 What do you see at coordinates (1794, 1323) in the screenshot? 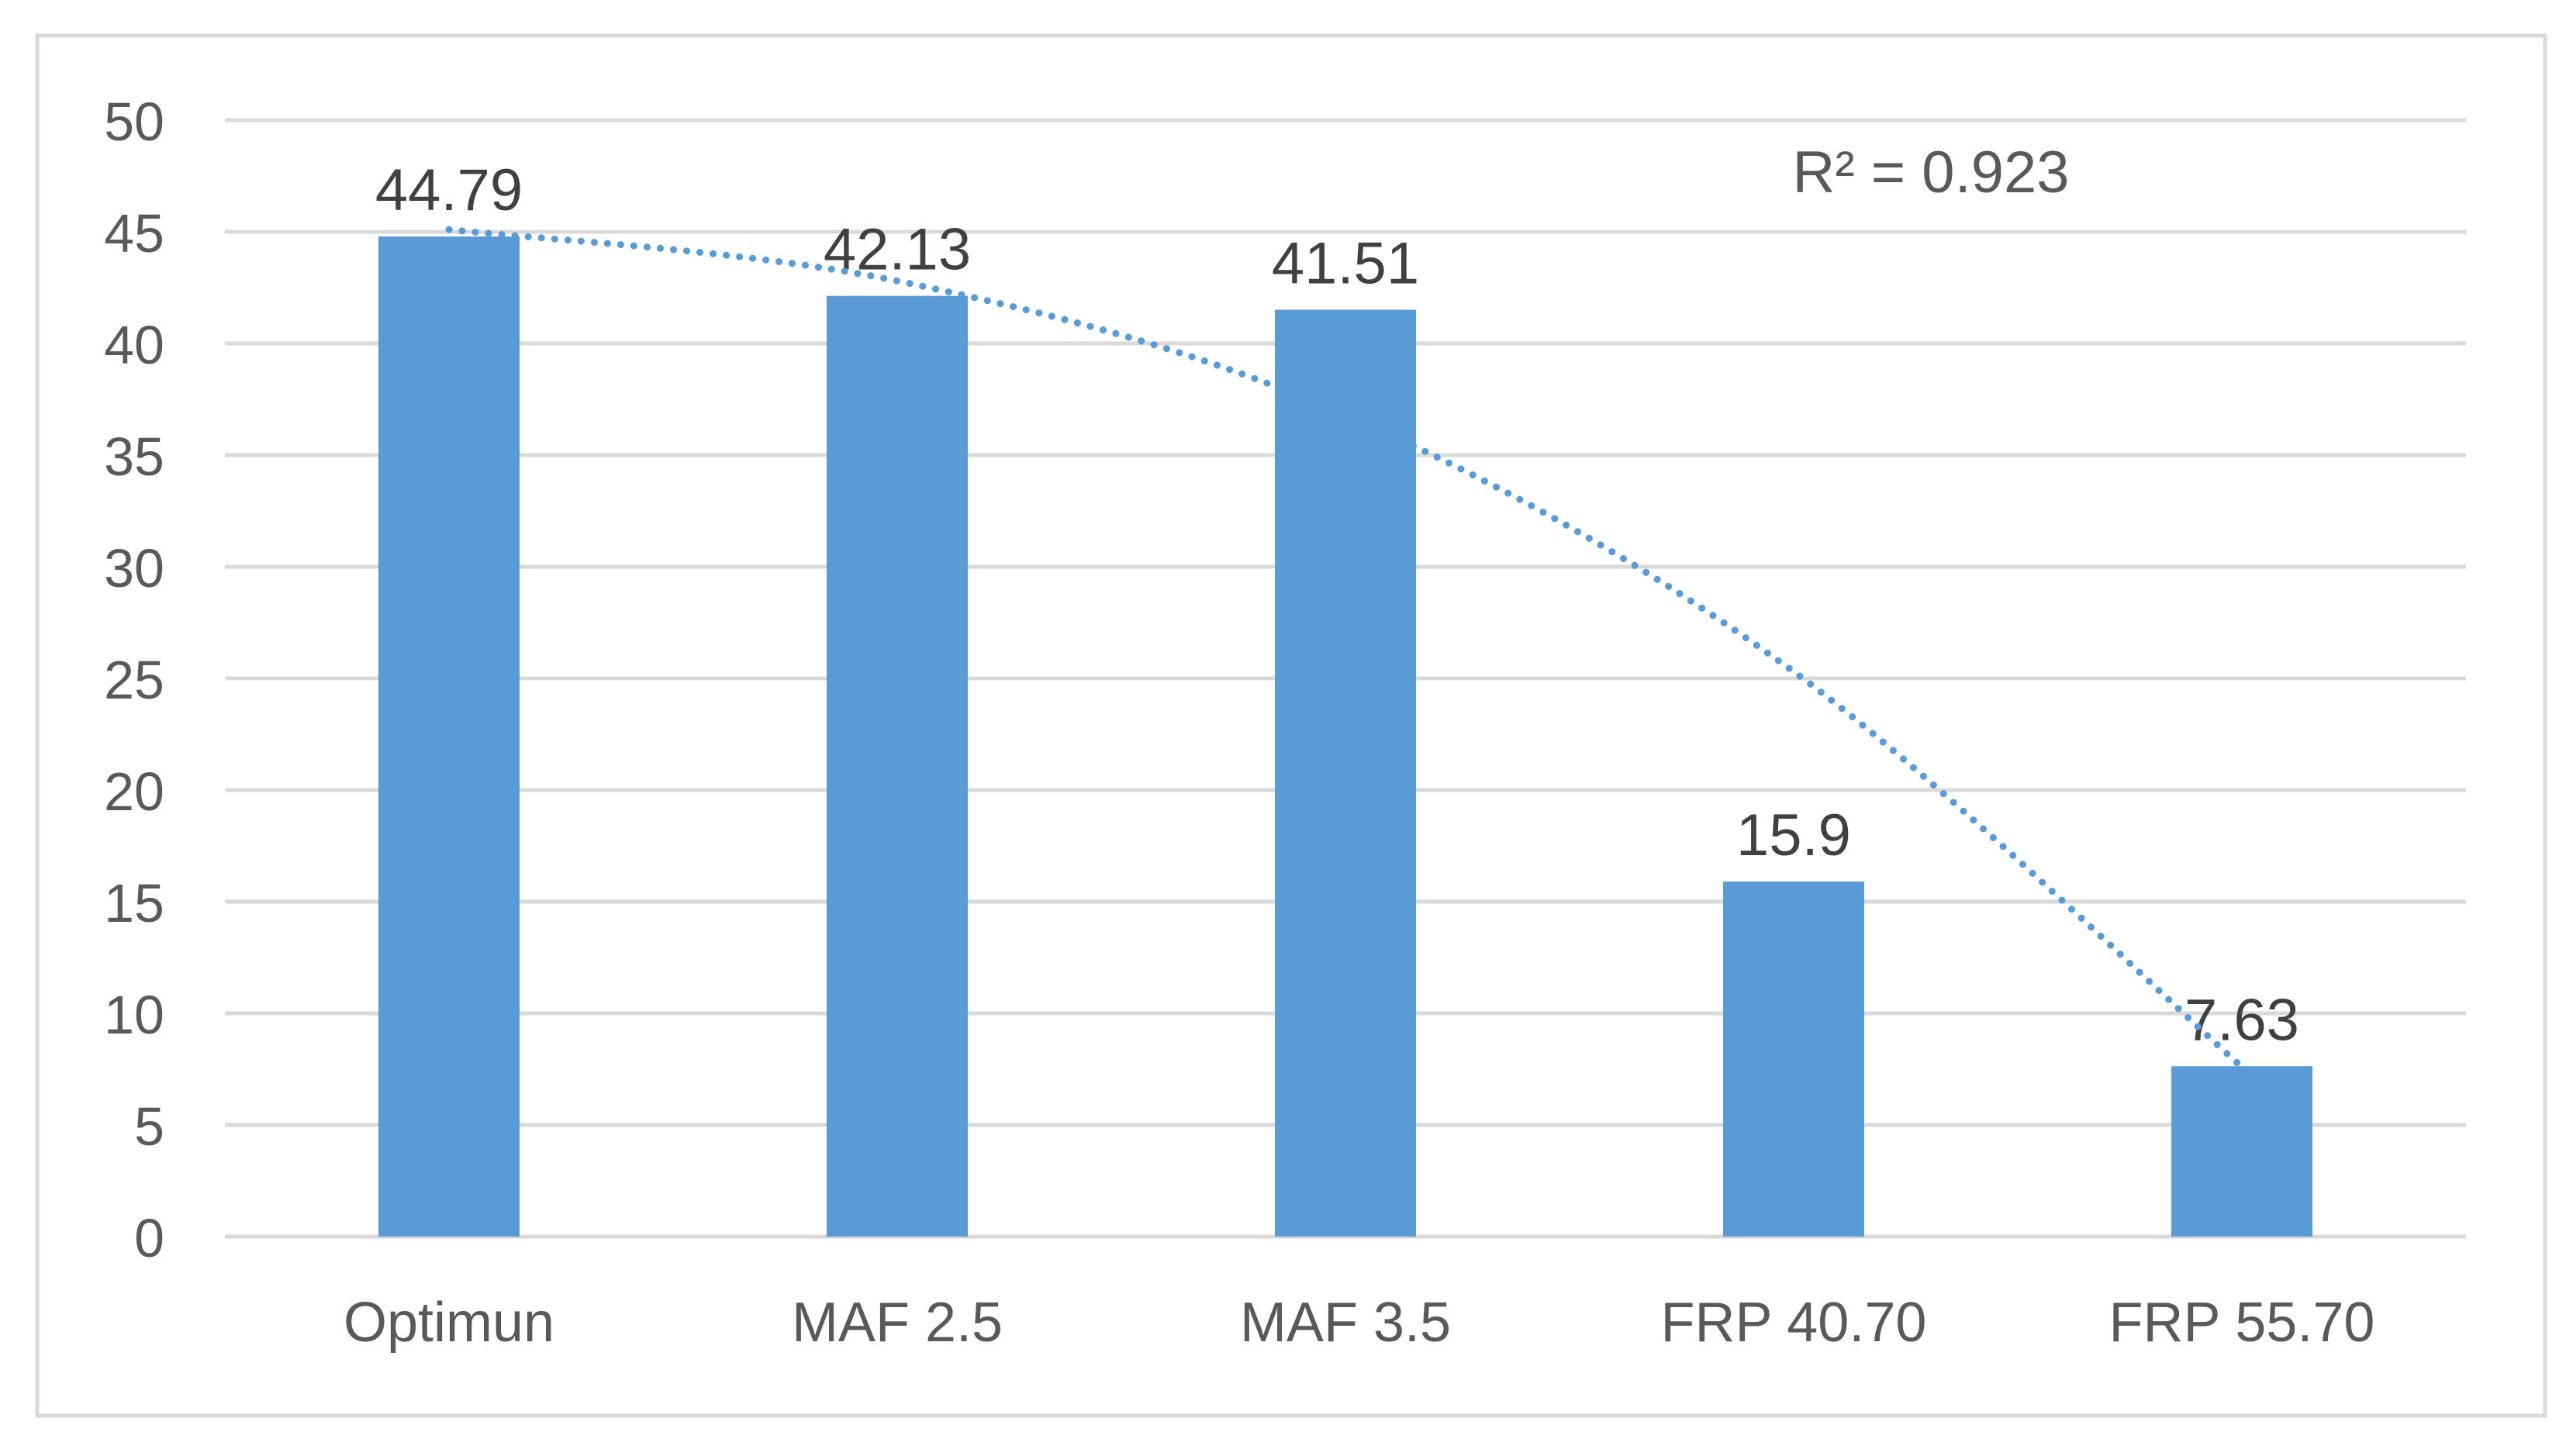
I see `x-tick-label: FRP 40.70` at bounding box center [1794, 1323].